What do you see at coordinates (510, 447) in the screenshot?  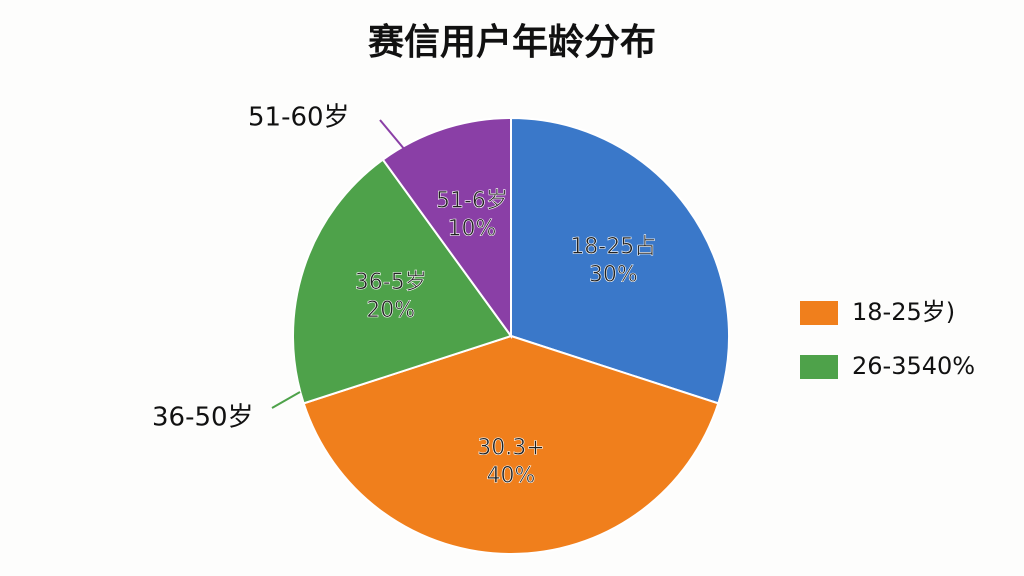 I see `slice-label: 30.3+` at bounding box center [510, 447].